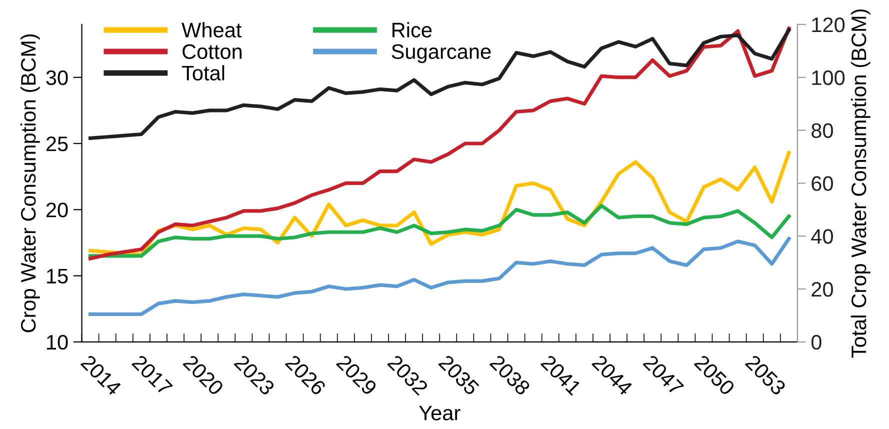 Image resolution: width=889 pixels, height=429 pixels. Describe the element at coordinates (860, 183) in the screenshot. I see `y2-axis-title: Total Crop Water Consumption (BCM)` at that location.